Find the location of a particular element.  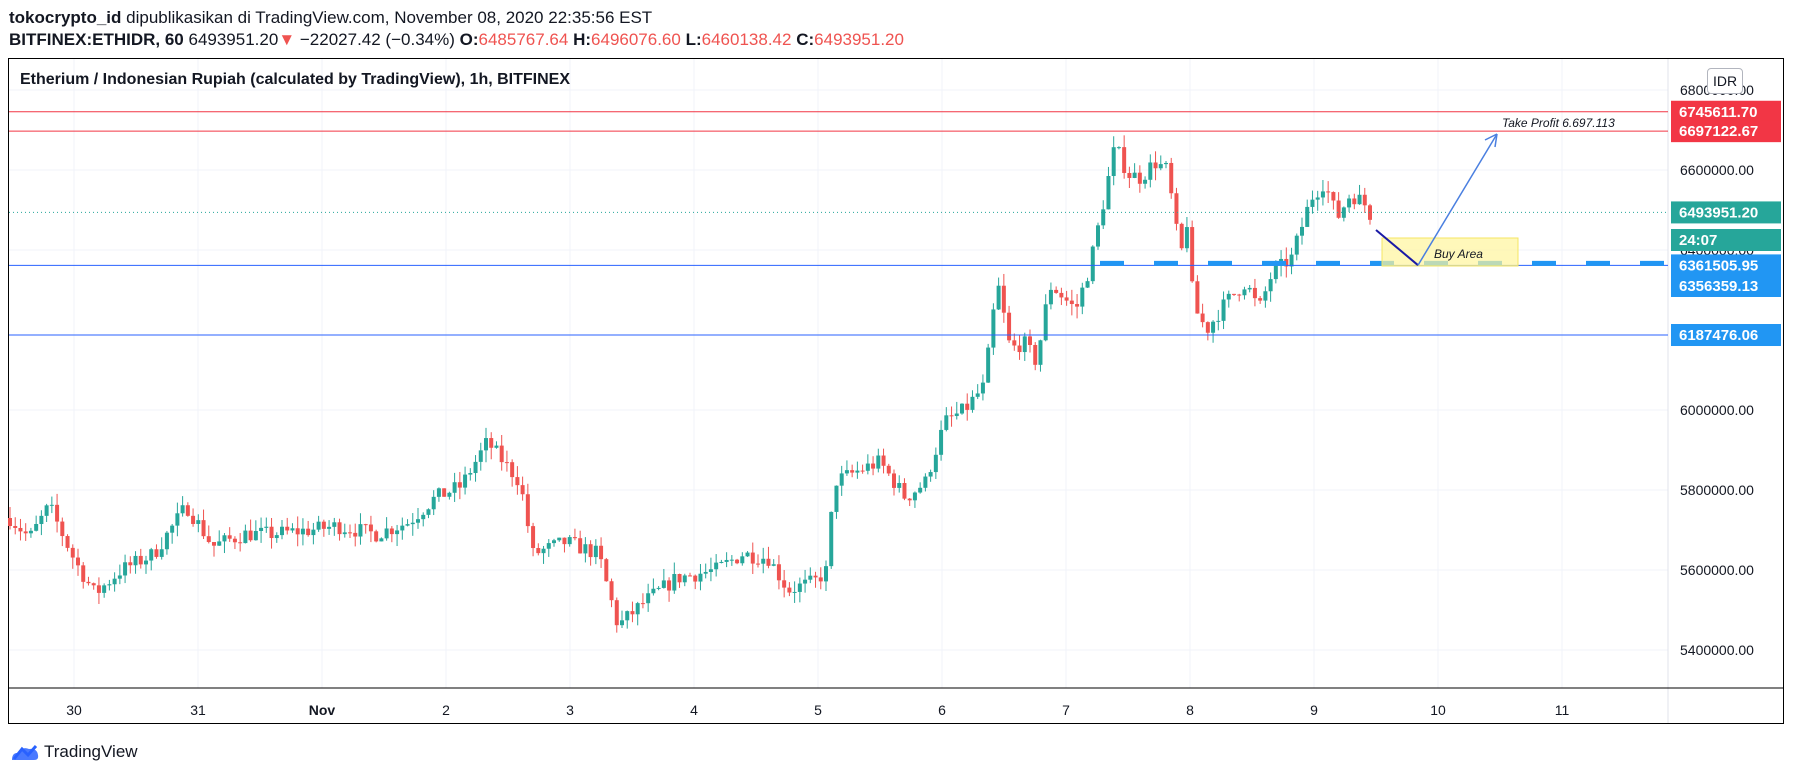

currency-button: IDR is located at coordinates (1725, 81).